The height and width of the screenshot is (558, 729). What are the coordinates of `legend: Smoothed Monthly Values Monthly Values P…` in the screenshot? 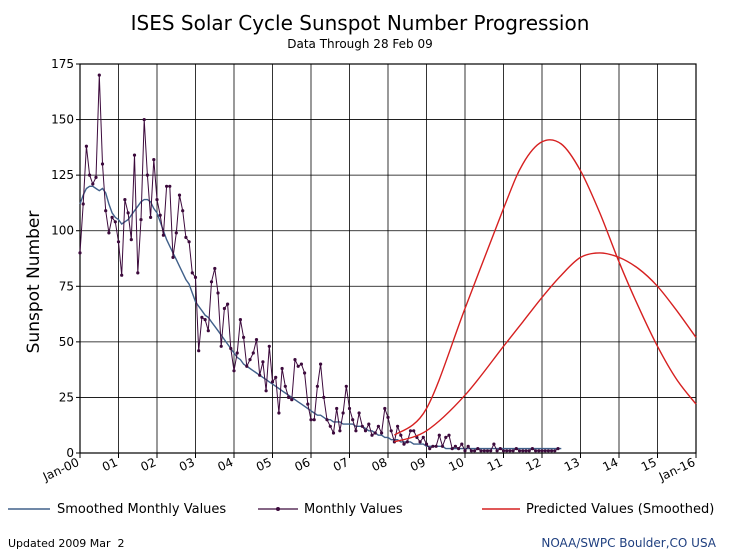 It's located at (361, 509).